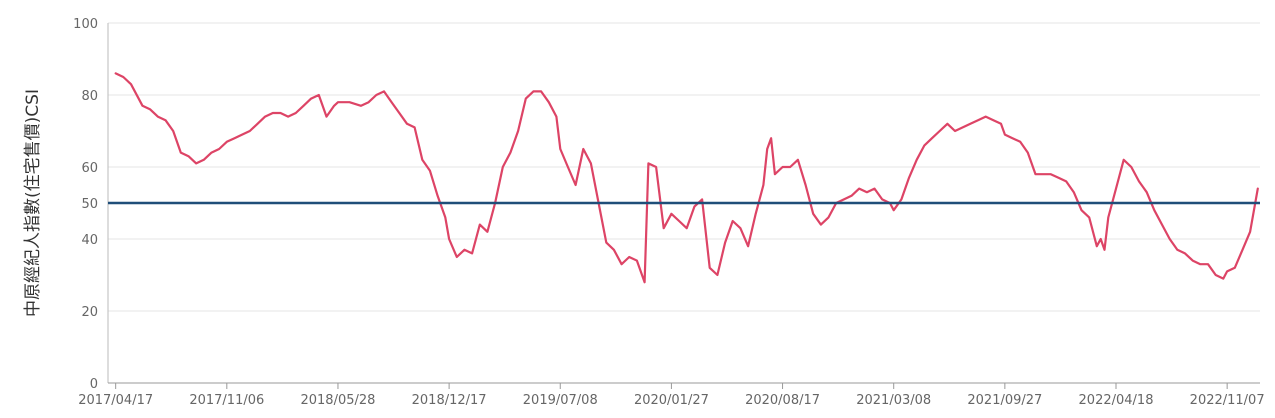  Describe the element at coordinates (33, 203) in the screenshot. I see `y-axis-title: 中原經紀人指數(住宅售價)CSI` at that location.